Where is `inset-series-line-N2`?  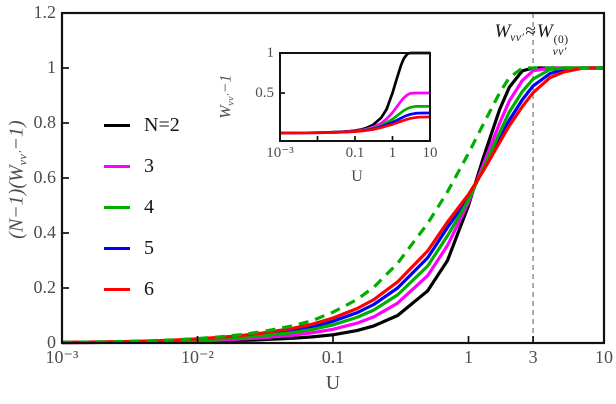
inset-series-line-N2 is located at coordinates (354, 93).